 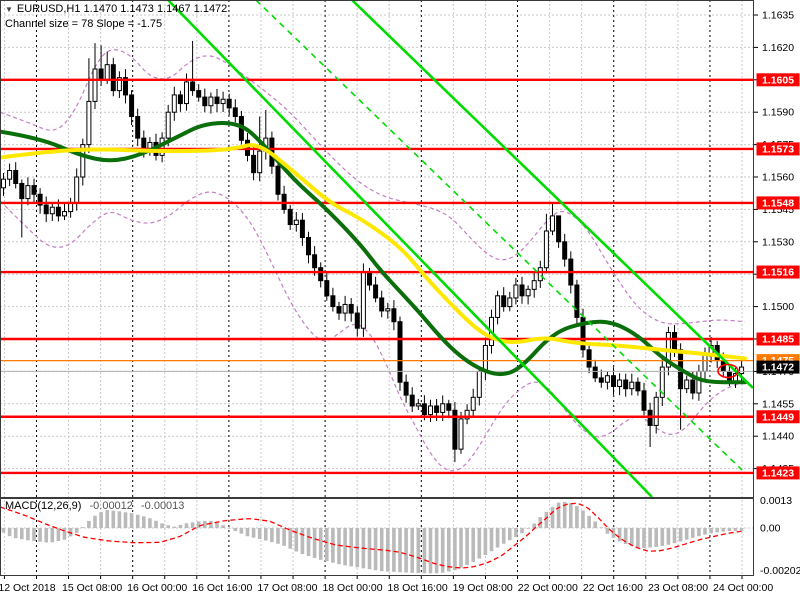 I want to click on y-axis-label: 1.1500, so click(x=778, y=307).